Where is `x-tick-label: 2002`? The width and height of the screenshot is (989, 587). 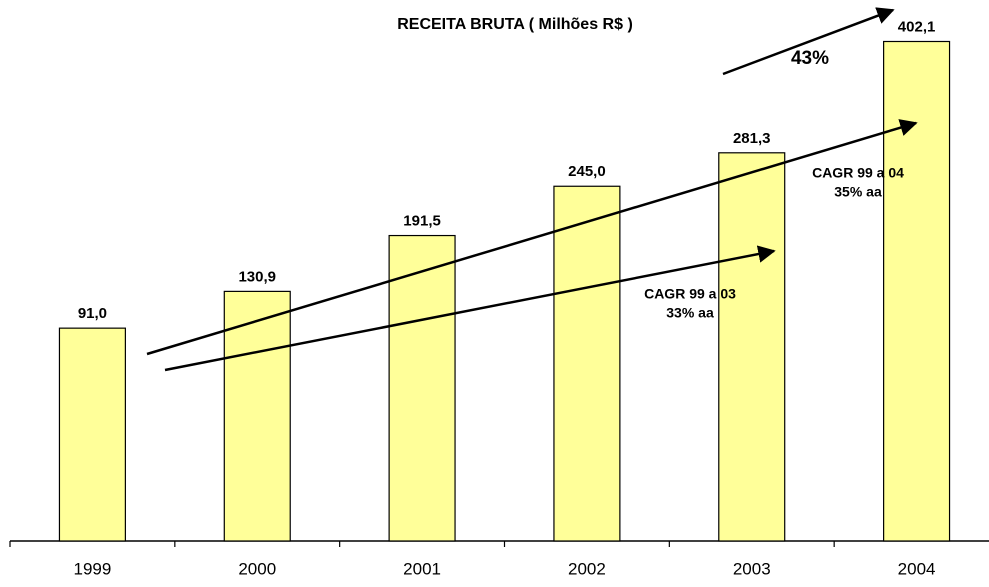 x-tick-label: 2002 is located at coordinates (587, 568).